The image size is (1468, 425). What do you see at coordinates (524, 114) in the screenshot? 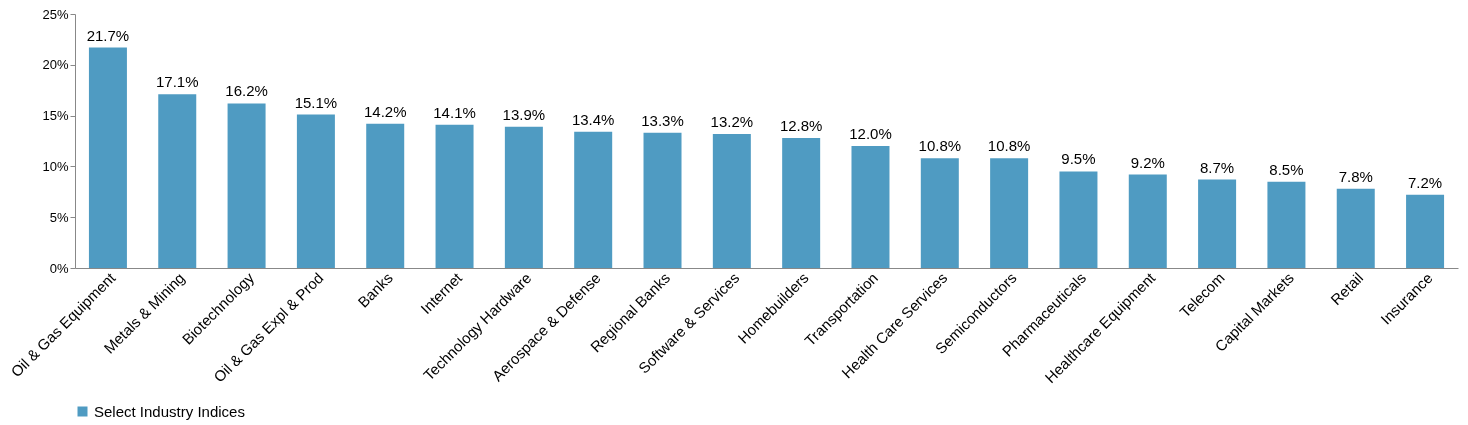
I see `data-label: 13.9%` at bounding box center [524, 114].